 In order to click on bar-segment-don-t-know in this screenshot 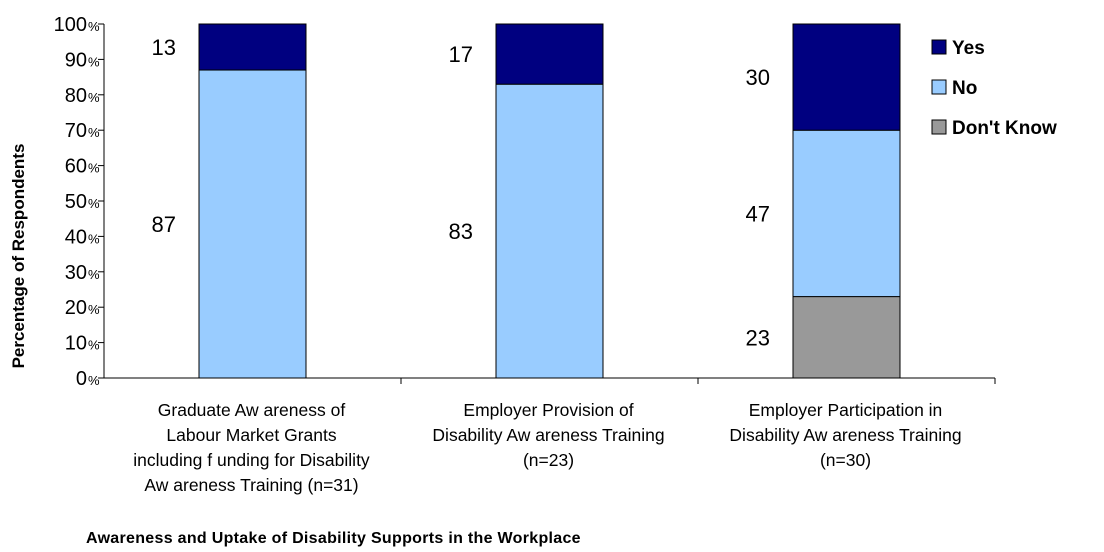, I will do `click(846, 337)`.